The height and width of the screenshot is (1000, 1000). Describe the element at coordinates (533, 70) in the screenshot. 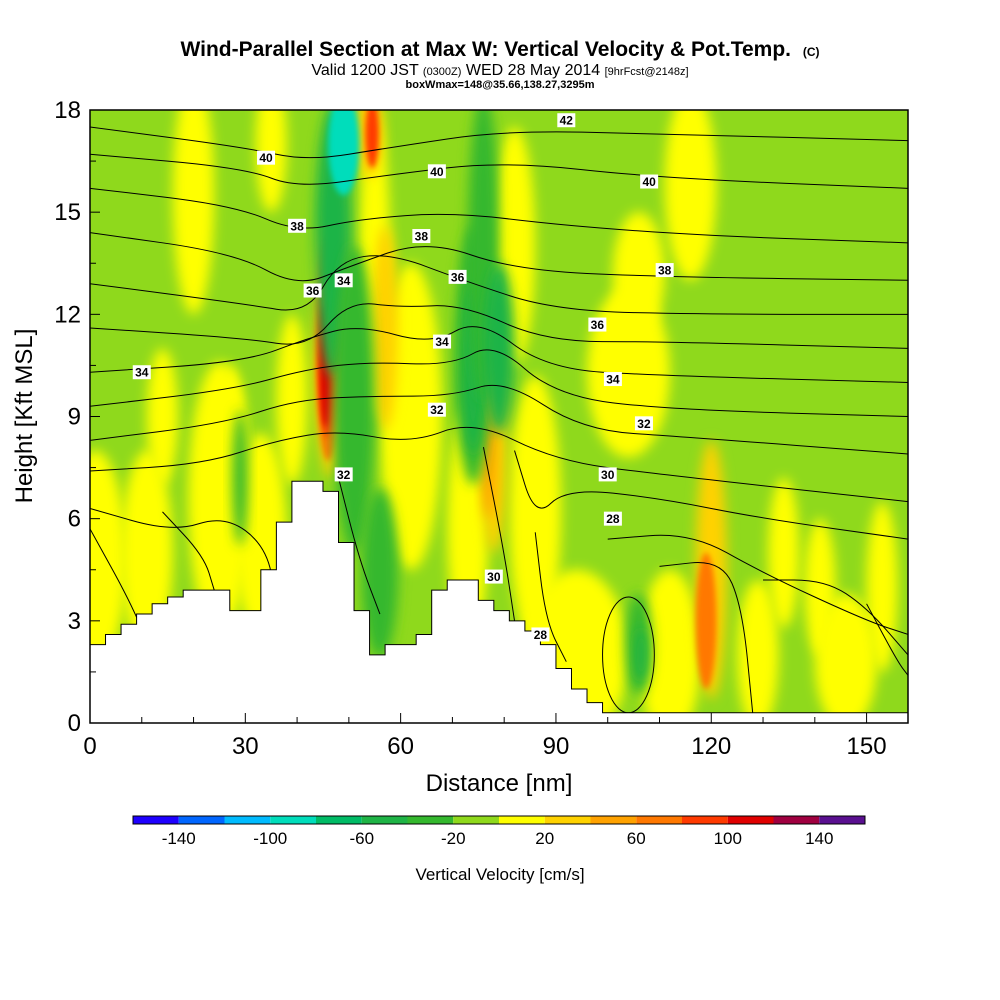

I see `subtitle-date: WED 28 May 2014` at that location.